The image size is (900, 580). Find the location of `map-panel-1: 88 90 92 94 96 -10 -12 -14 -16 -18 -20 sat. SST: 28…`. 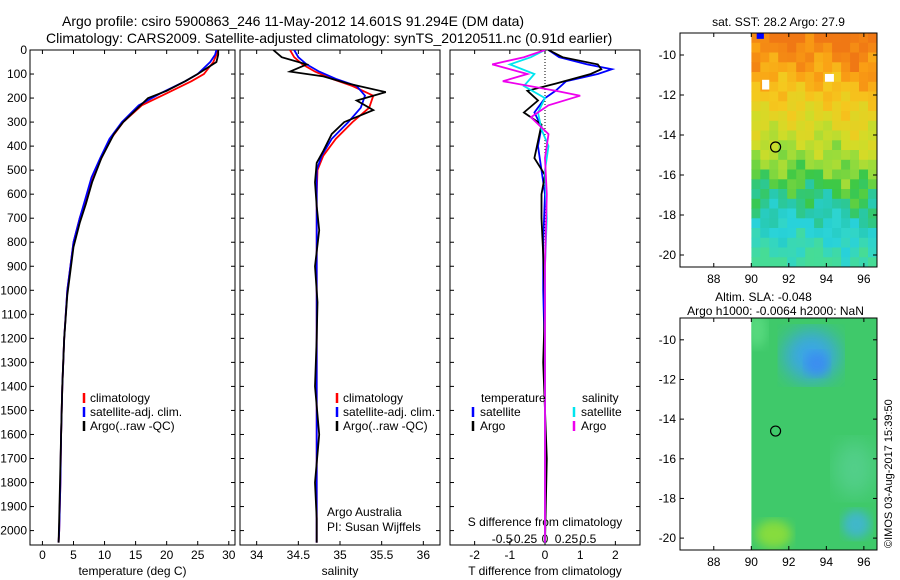

map-panel-1: 88 90 92 94 96 -10 -12 -14 -16 -18 -20 sat. SST: 28… is located at coordinates (768, 150).